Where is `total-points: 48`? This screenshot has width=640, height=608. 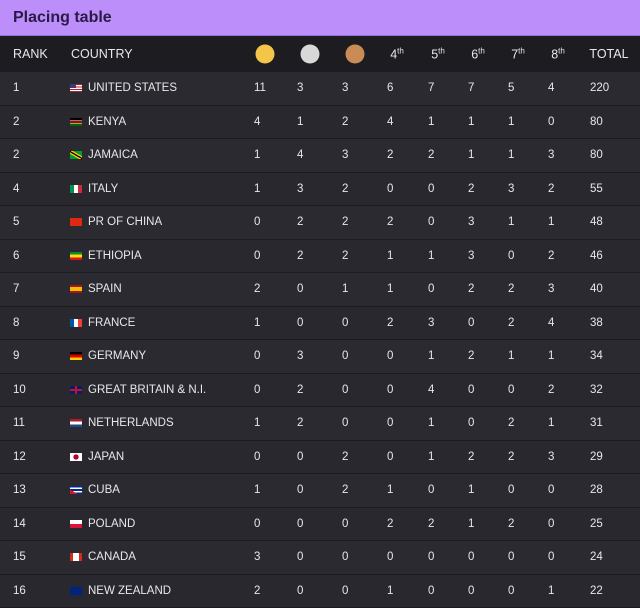
total-points: 48 is located at coordinates (596, 222).